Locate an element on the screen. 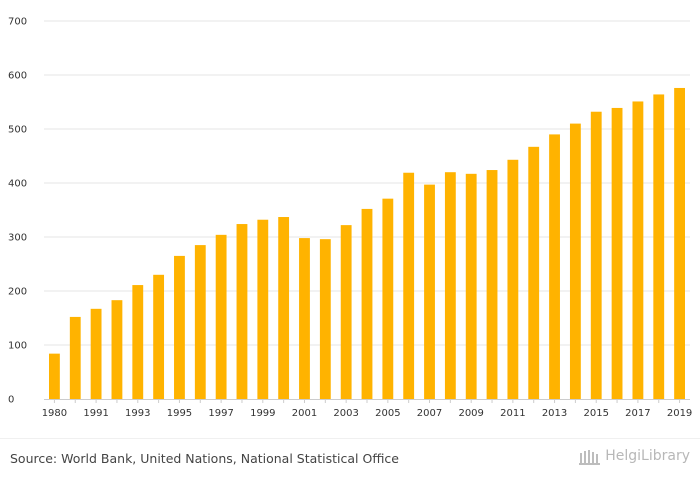 This screenshot has height=483, width=700. footer-divider is located at coordinates (350, 438).